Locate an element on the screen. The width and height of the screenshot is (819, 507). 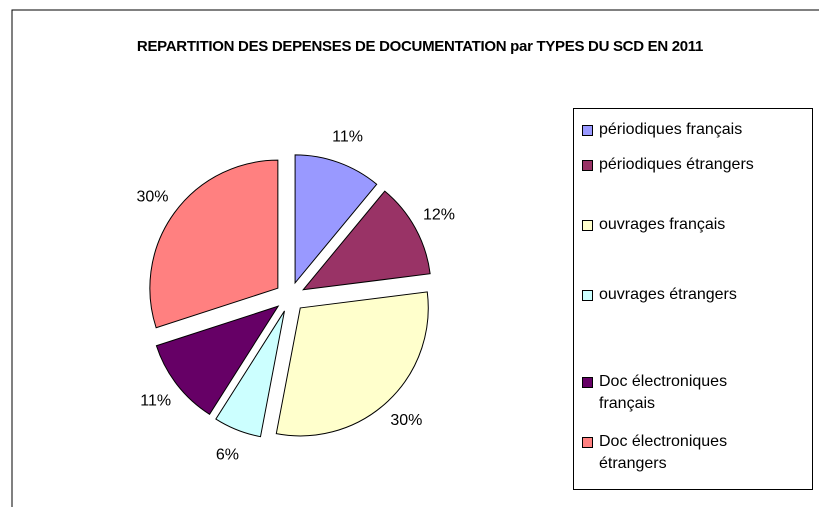
legend-item: Doc électroniques français is located at coordinates (697, 393).